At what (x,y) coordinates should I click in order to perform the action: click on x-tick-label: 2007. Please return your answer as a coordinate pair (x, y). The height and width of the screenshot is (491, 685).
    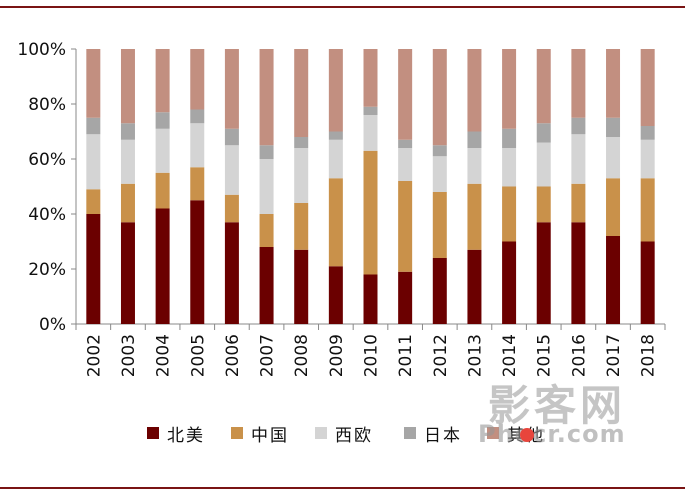
    Looking at the image, I should click on (268, 355).